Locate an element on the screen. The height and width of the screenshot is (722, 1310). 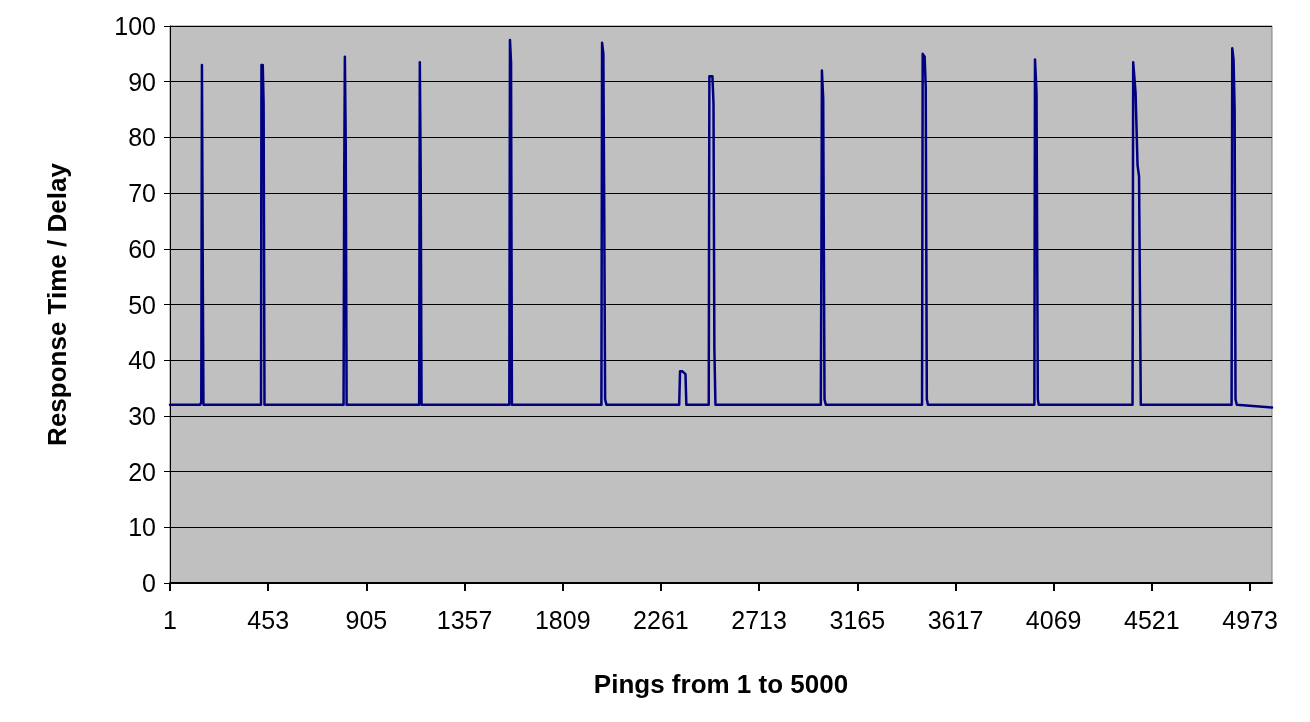
x-tick-label: 2261 is located at coordinates (661, 619).